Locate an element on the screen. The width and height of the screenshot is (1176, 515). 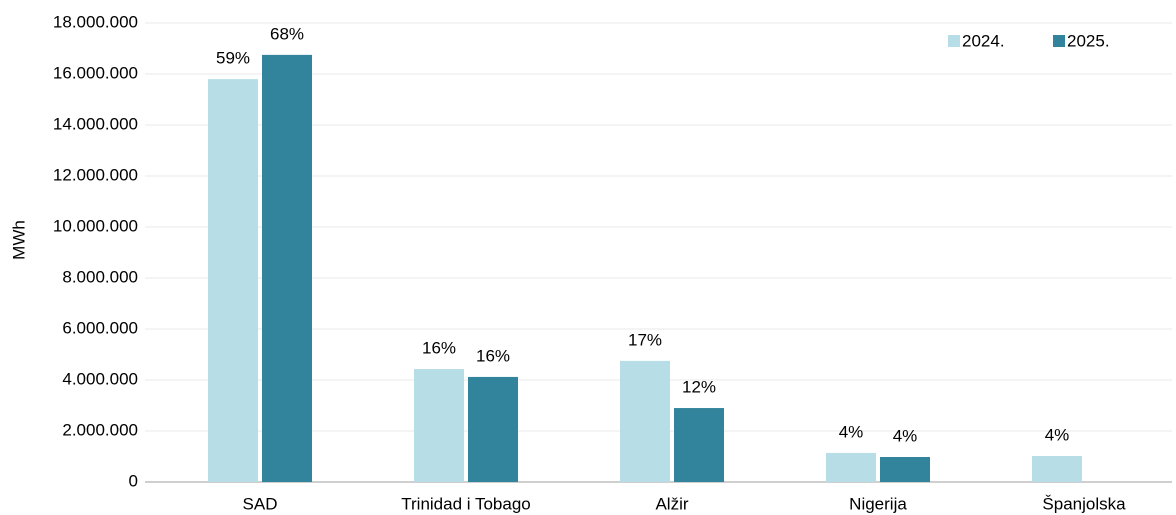
data-label: 68% is located at coordinates (287, 33).